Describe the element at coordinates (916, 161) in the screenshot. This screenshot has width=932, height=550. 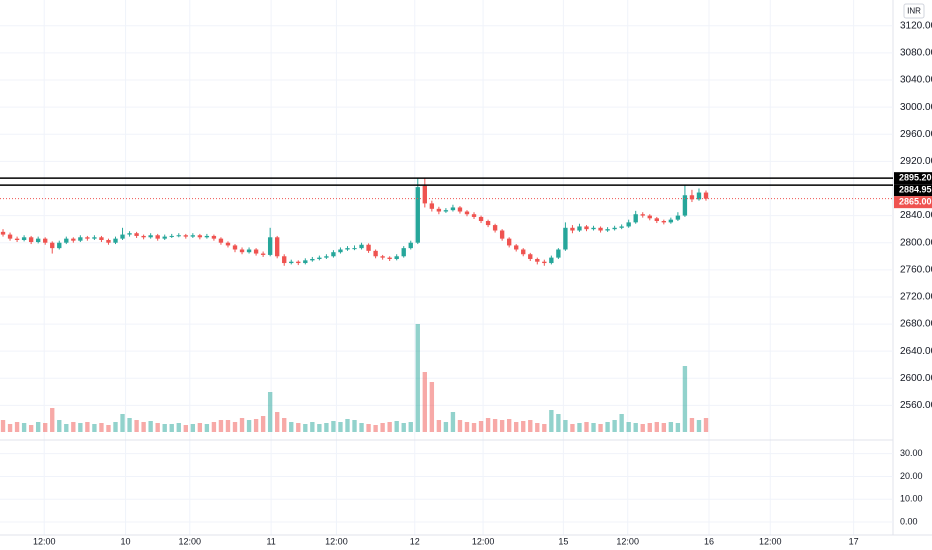
I see `y-tick-label: 2920.00` at that location.